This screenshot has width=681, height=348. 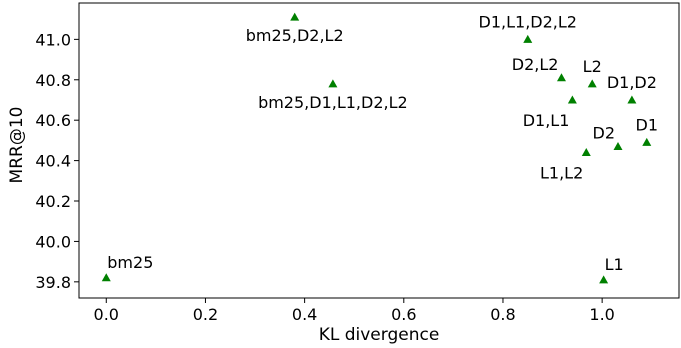 What do you see at coordinates (647, 124) in the screenshot?
I see `point-label: D1` at bounding box center [647, 124].